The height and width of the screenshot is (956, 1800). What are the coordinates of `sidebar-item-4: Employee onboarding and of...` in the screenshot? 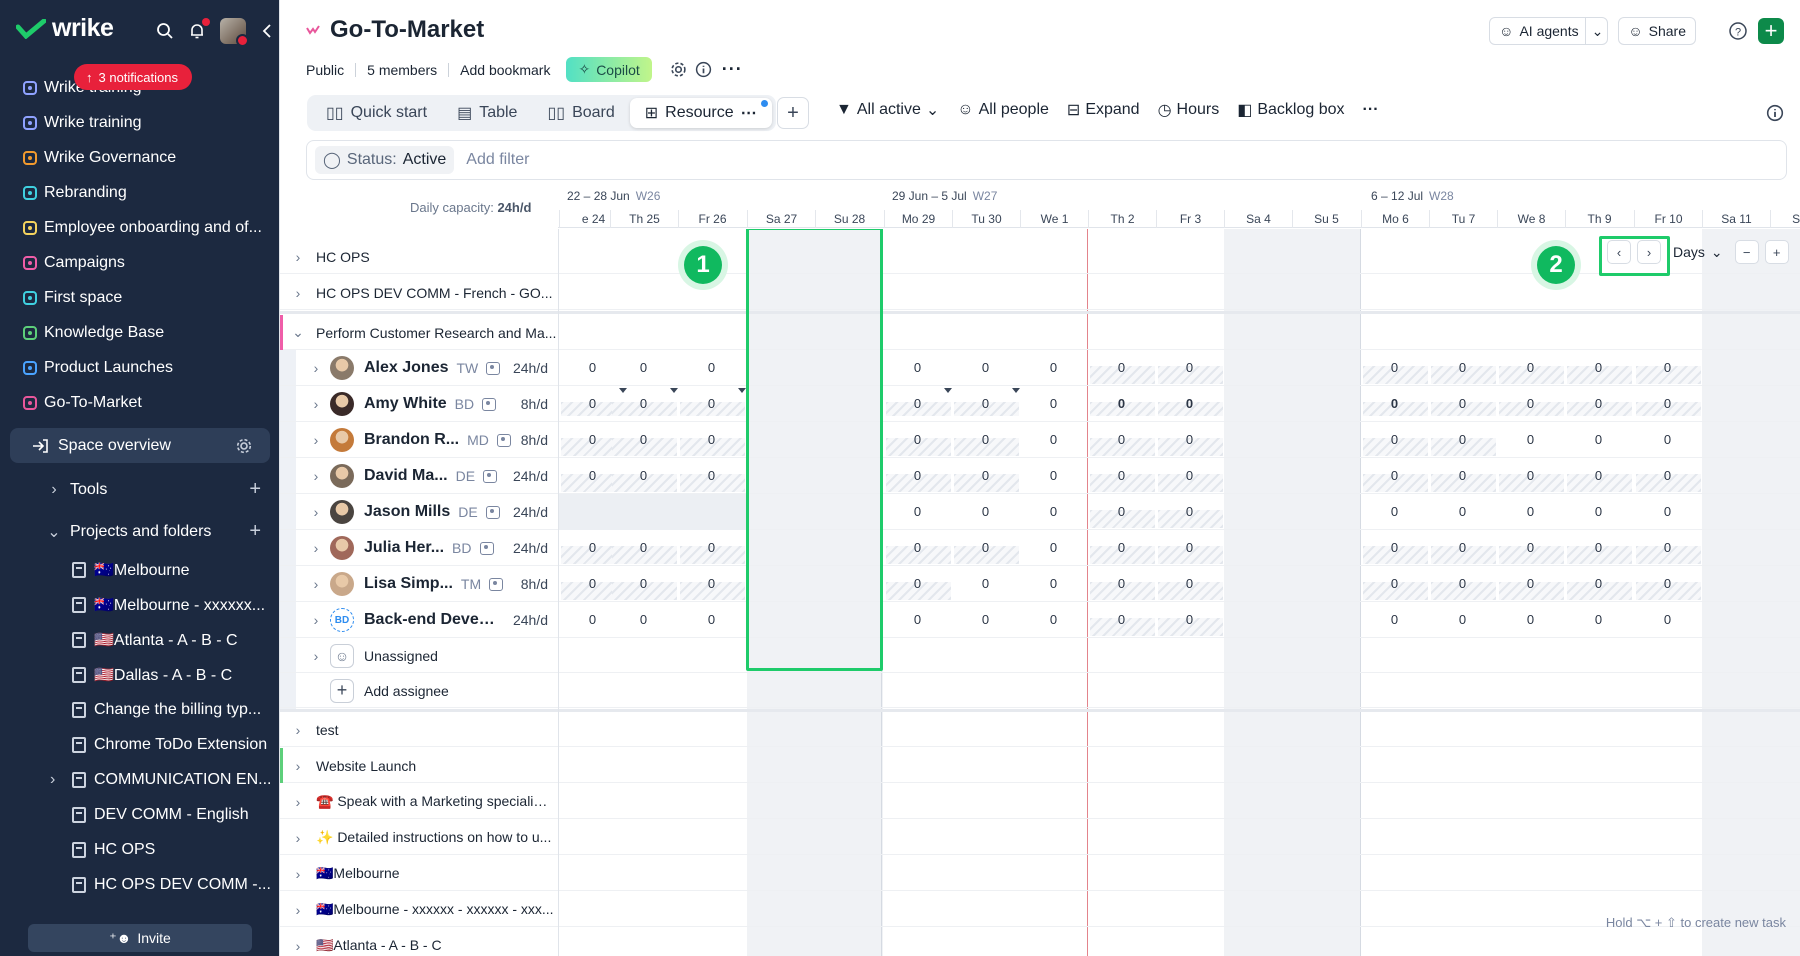 It's located at (139, 227).